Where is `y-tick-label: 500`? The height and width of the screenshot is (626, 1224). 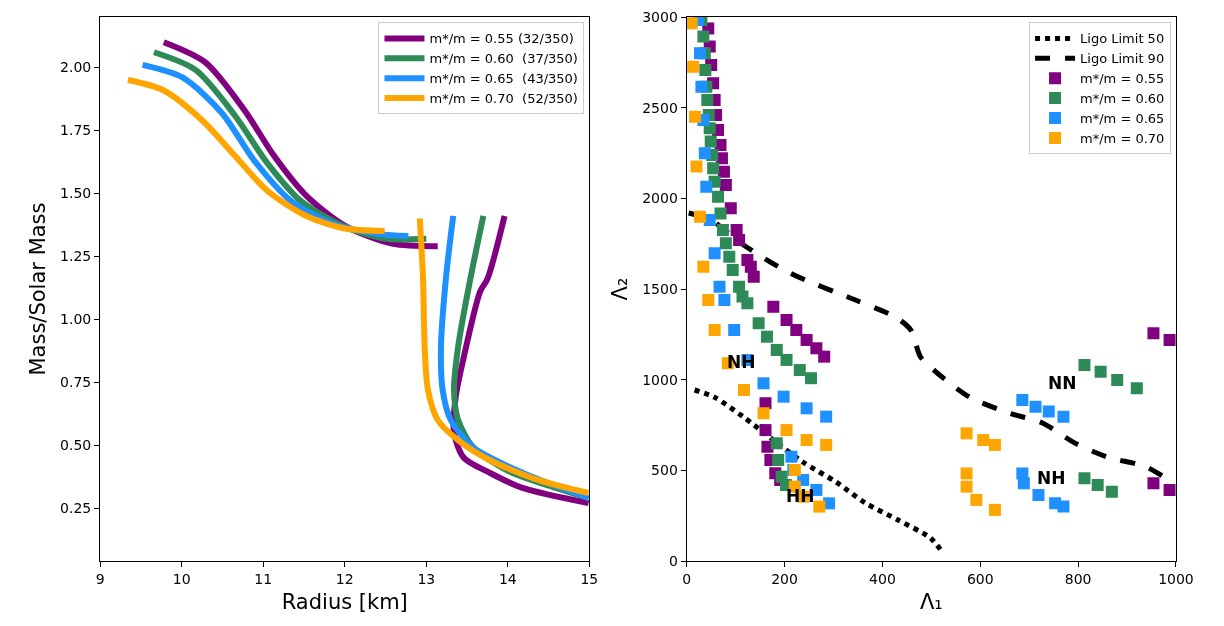 y-tick-label: 500 is located at coordinates (664, 470).